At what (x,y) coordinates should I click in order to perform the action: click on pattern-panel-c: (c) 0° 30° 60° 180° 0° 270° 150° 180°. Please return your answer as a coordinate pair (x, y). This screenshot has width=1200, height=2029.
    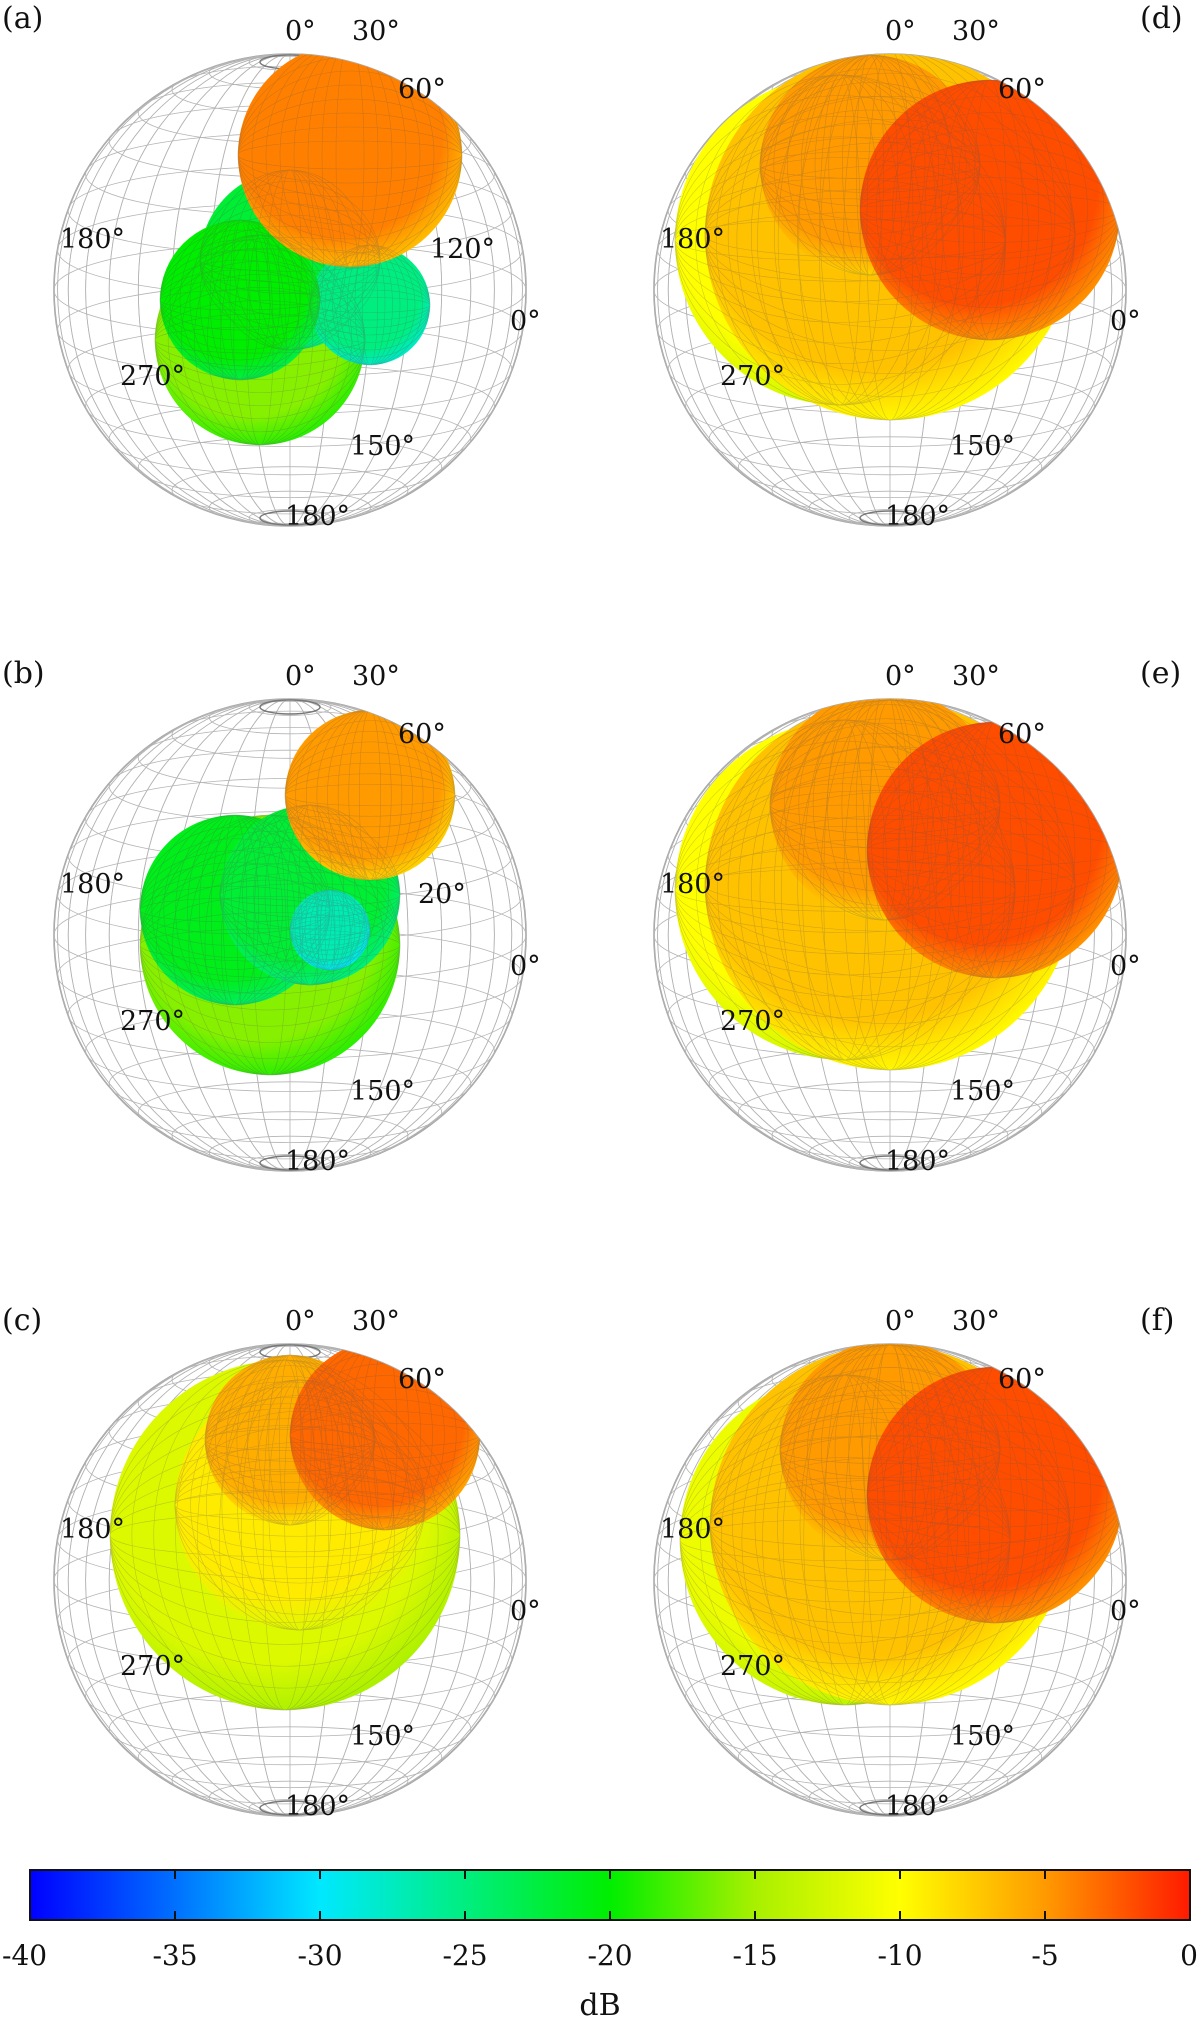
    Looking at the image, I should click on (271, 1562).